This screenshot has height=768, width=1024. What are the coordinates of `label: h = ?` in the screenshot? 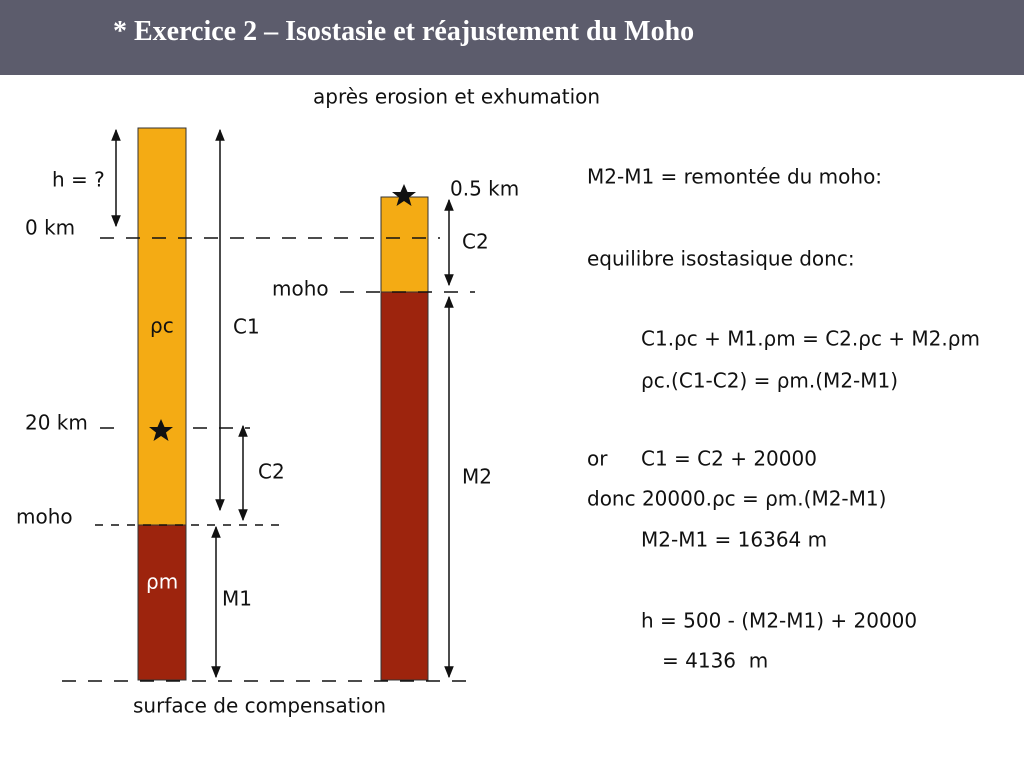 It's located at (78, 180).